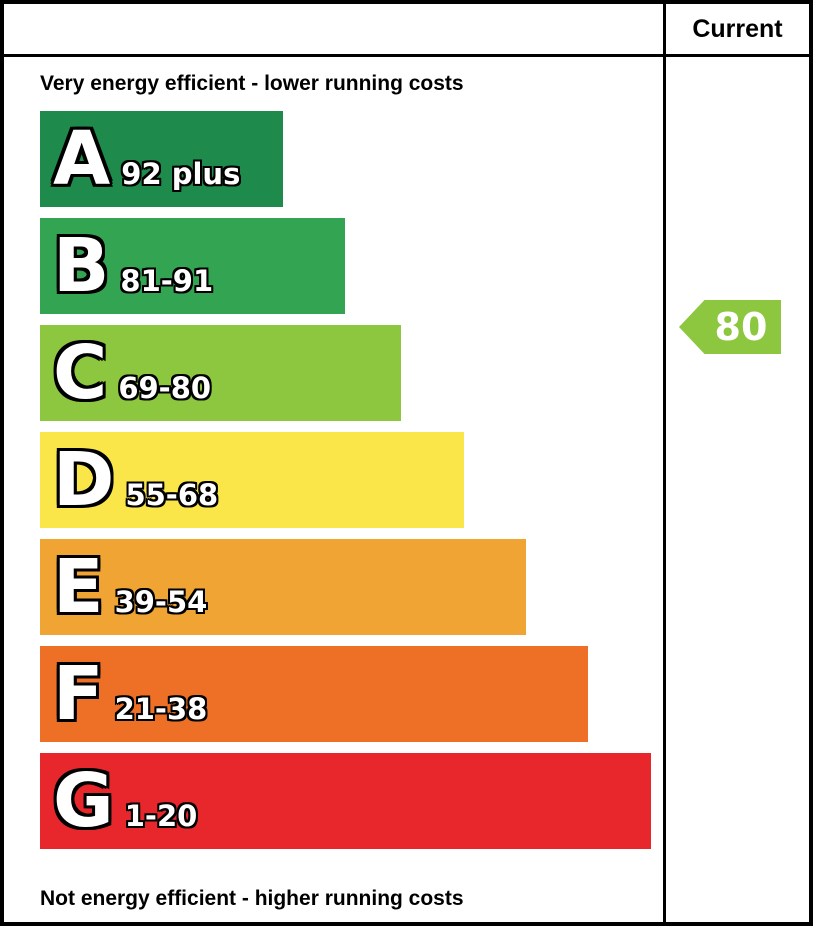 This screenshot has width=813, height=926. What do you see at coordinates (741, 327) in the screenshot?
I see `current-rating-value: 80` at bounding box center [741, 327].